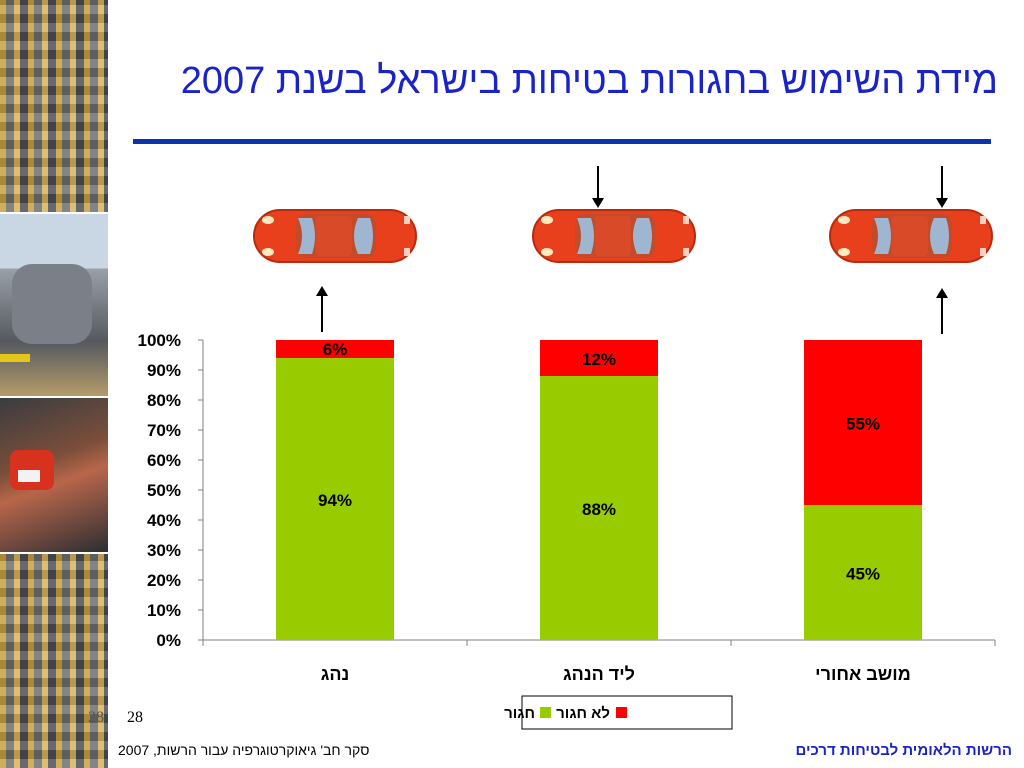 Image resolution: width=1024 pixels, height=768 pixels. I want to click on legend-label-belted: חגור, so click(519, 713).